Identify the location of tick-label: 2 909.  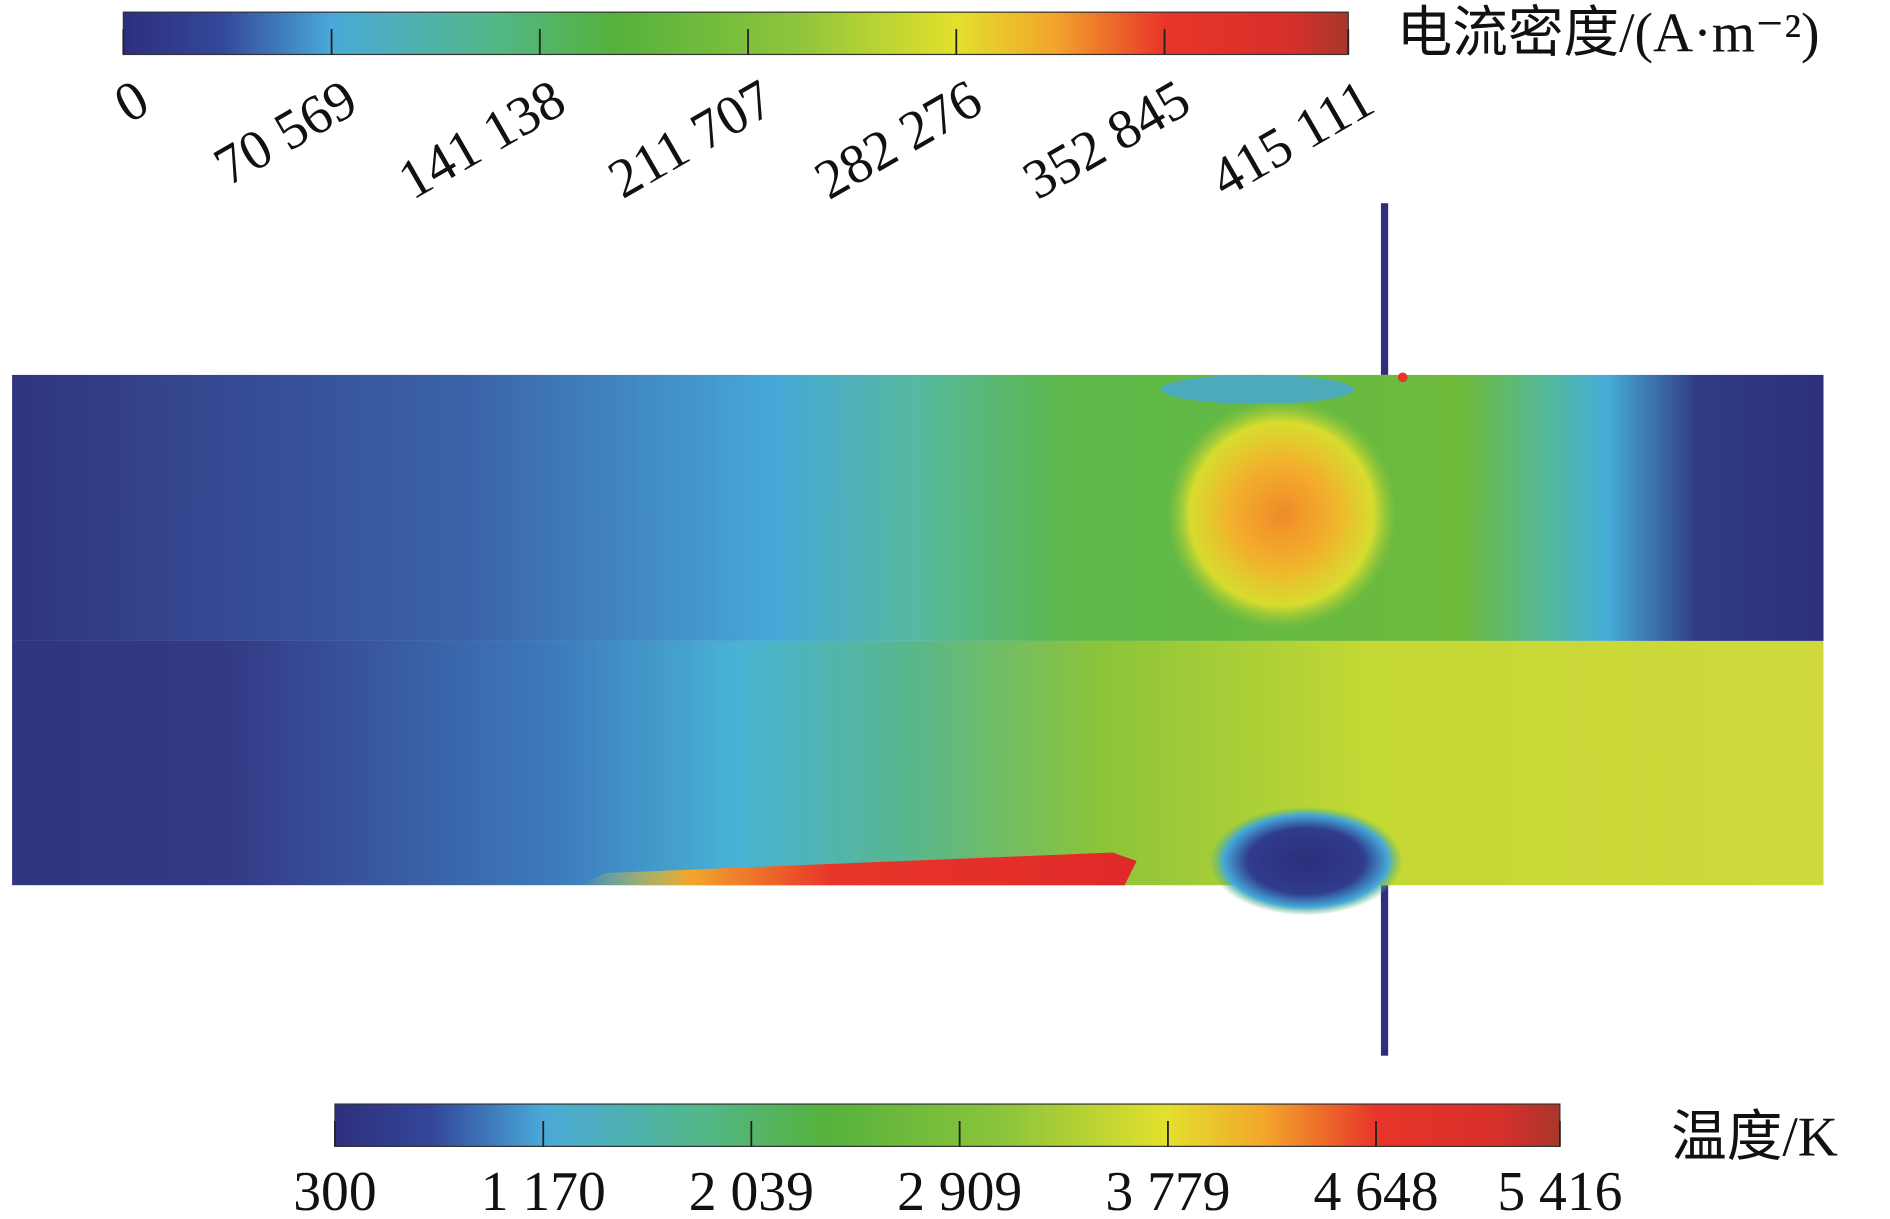
(959, 1190).